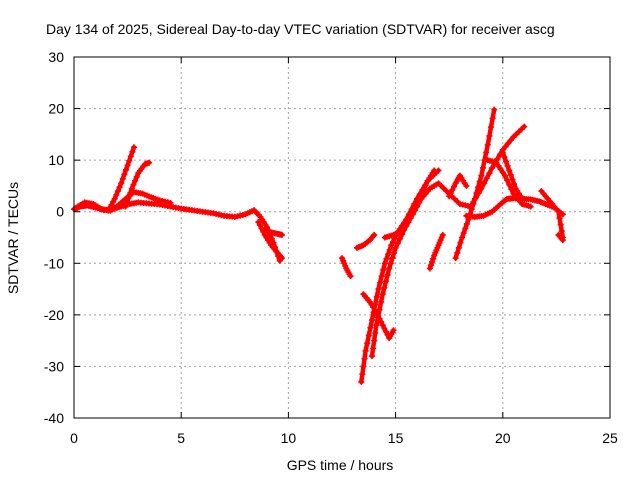 This screenshot has height=480, width=640. I want to click on x-tick-label: 10, so click(289, 438).